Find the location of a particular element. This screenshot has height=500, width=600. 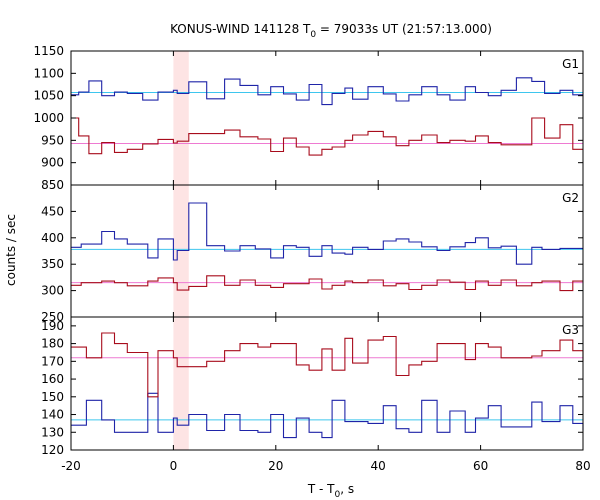

y-tick-label: 900 is located at coordinates (52, 163).